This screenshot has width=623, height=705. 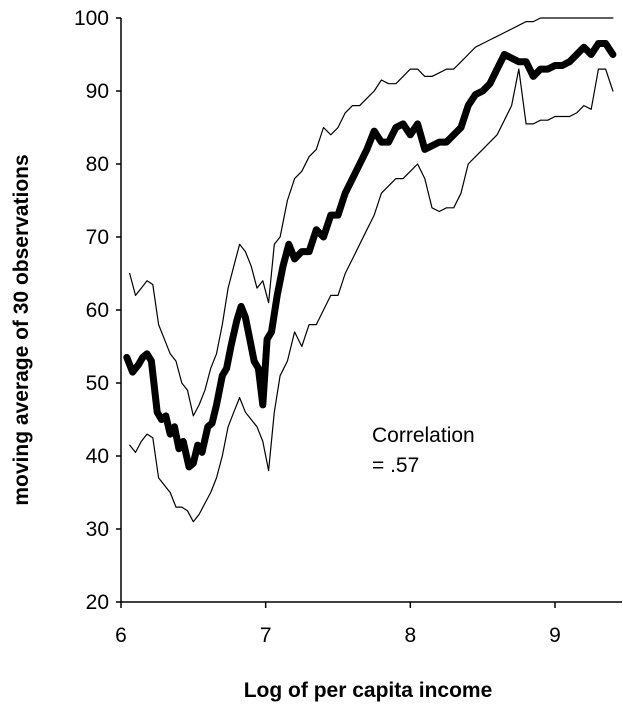 What do you see at coordinates (423, 435) in the screenshot?
I see `correlation-label: Correlation` at bounding box center [423, 435].